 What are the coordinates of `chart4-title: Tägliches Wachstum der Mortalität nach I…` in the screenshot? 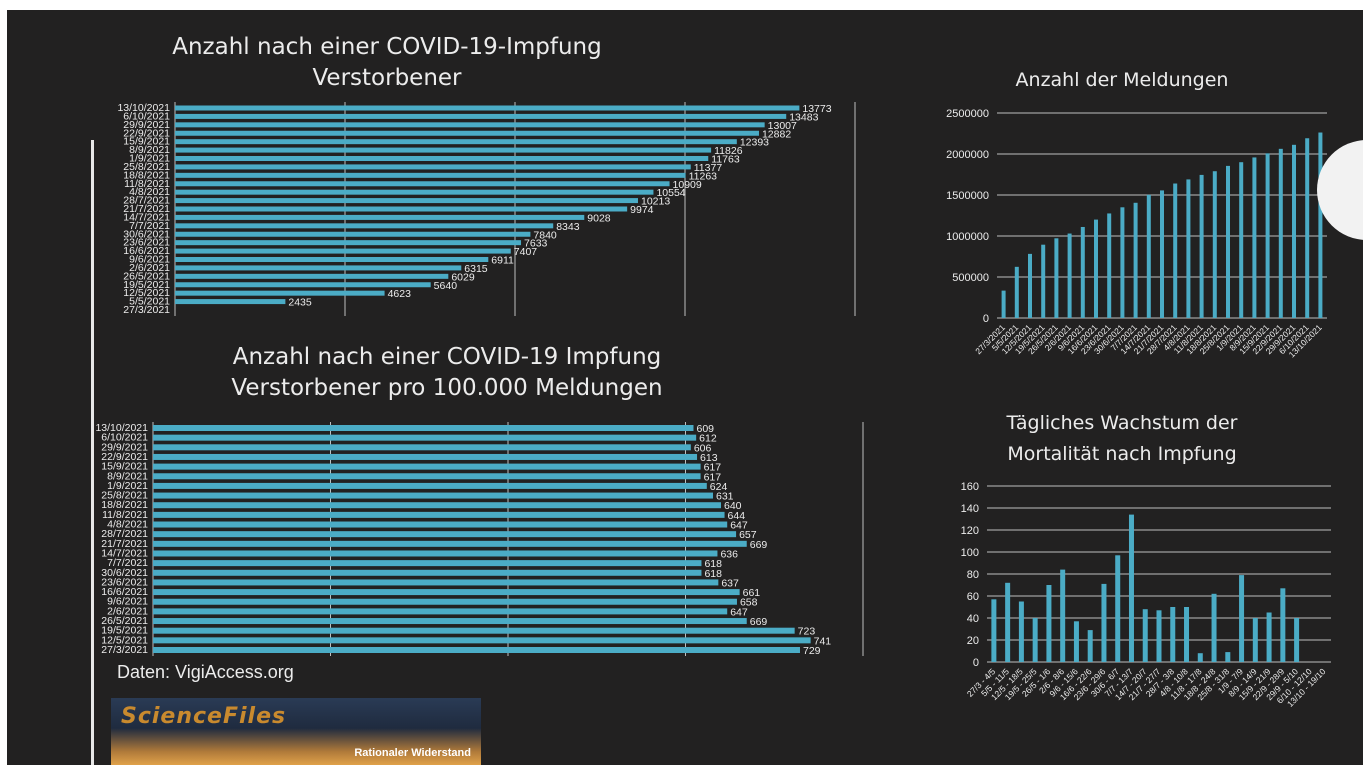 It's located at (1122, 438).